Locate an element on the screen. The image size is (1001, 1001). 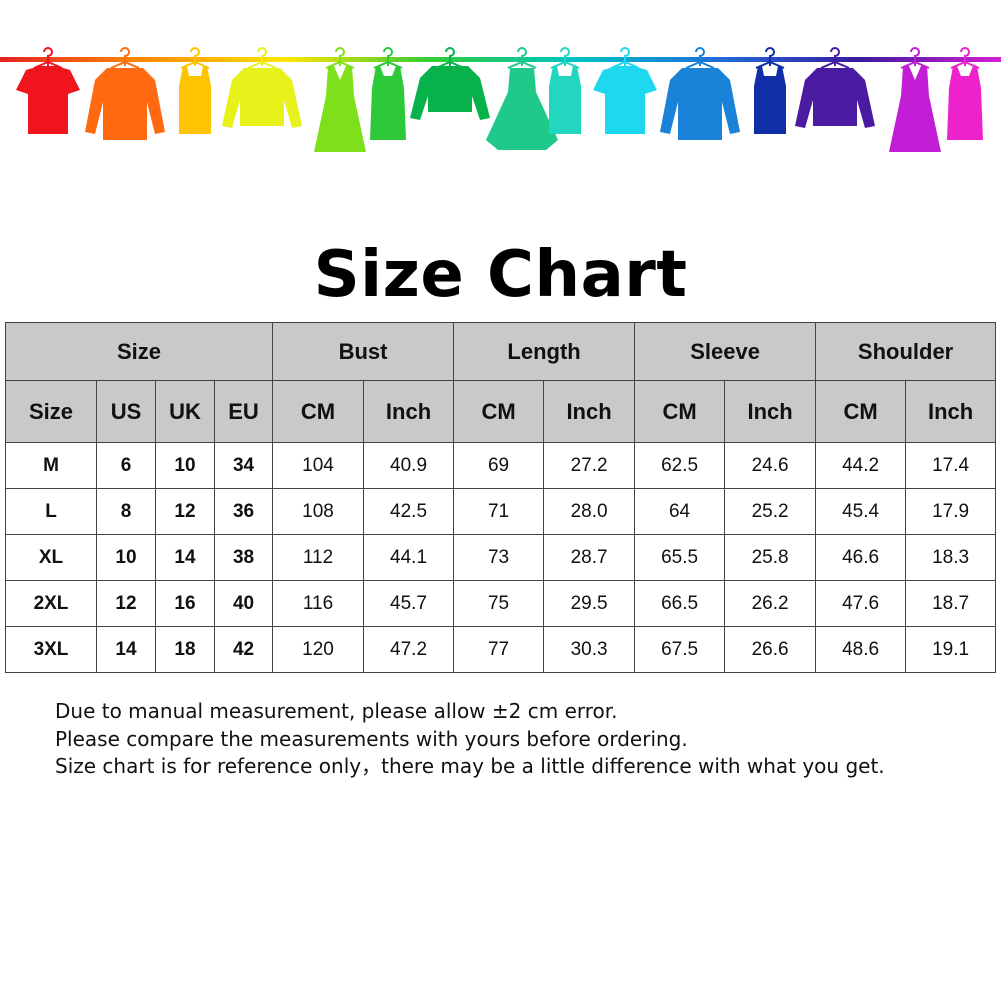
table-cell: 44.2 is located at coordinates (861, 465).